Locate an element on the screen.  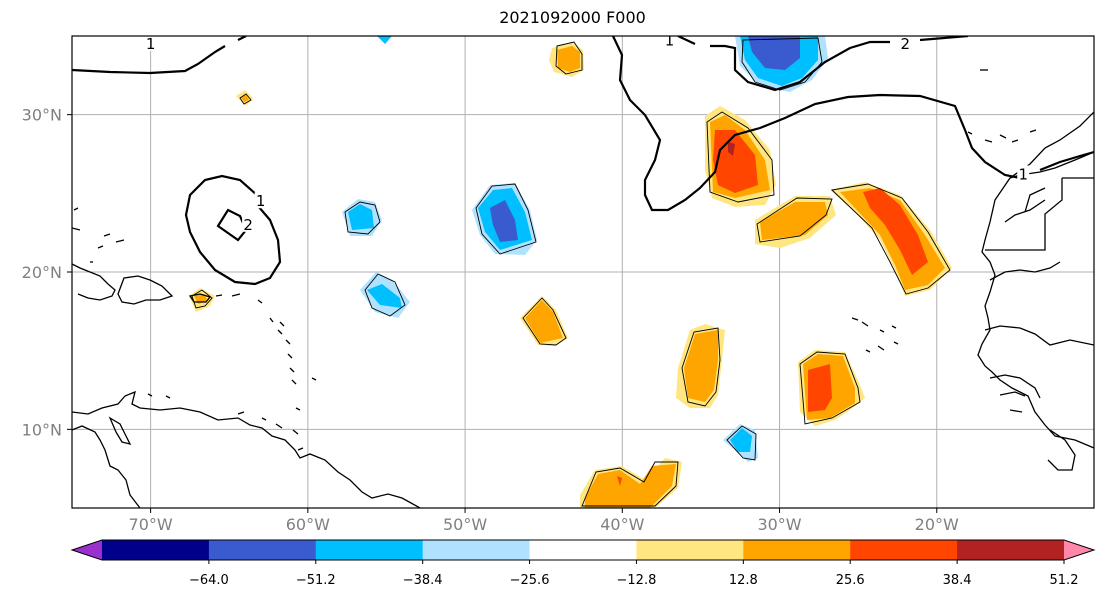
colorbar-tick-label: 51.2 is located at coordinates (1064, 580).